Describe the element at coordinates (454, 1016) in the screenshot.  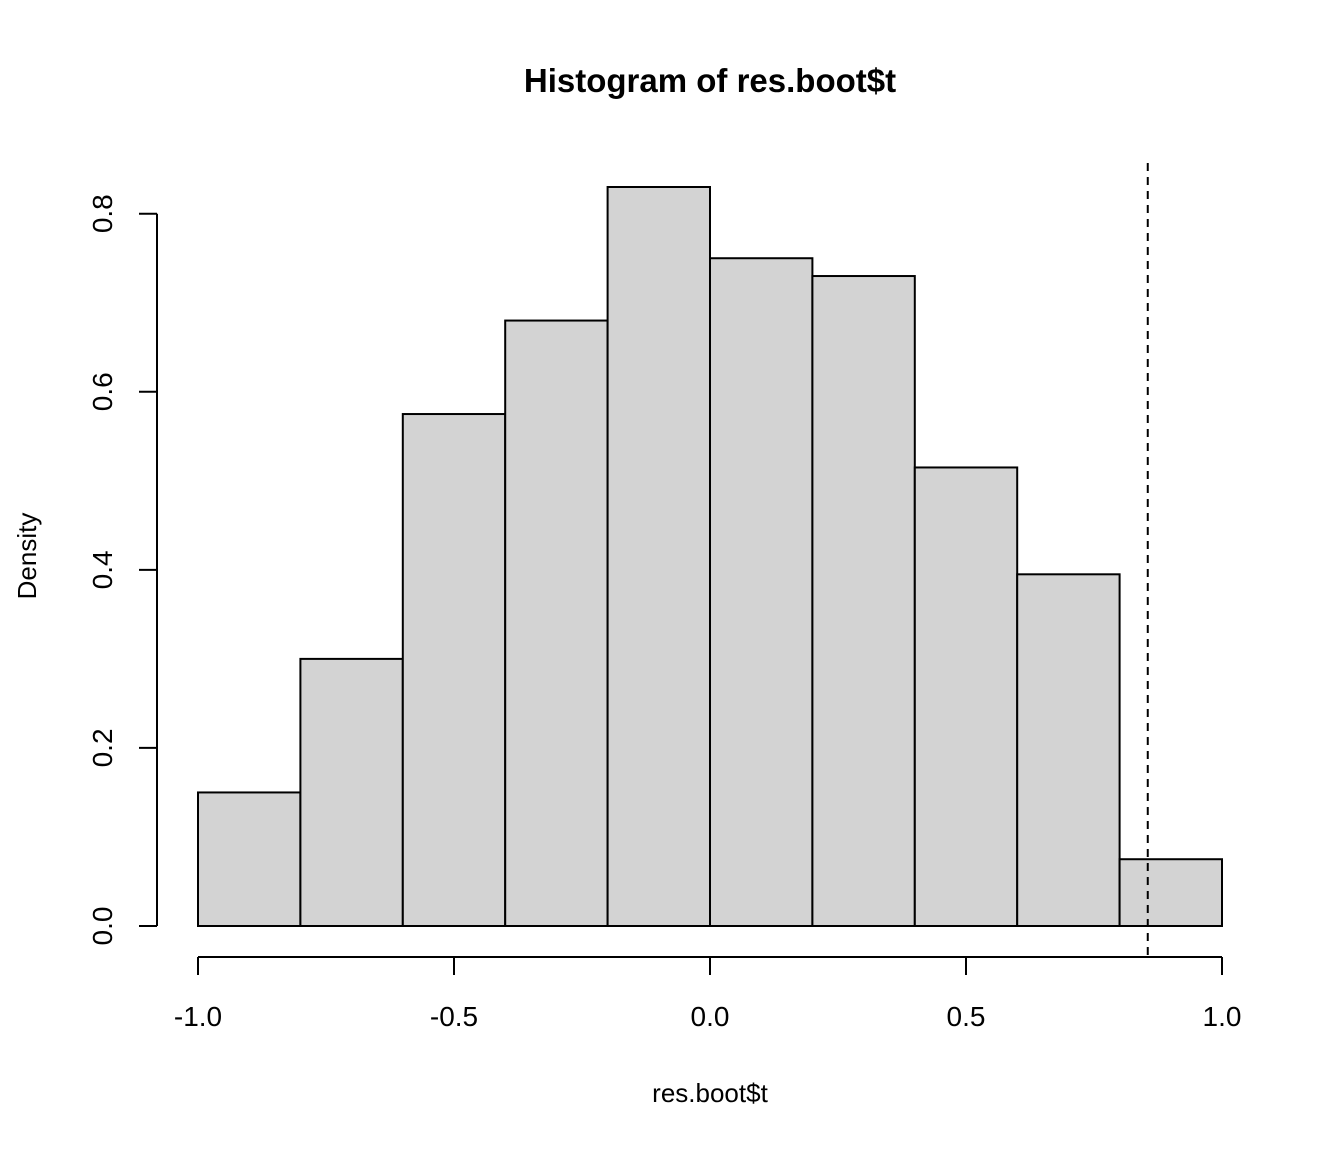
I see `x-tick-label: -0.5` at that location.